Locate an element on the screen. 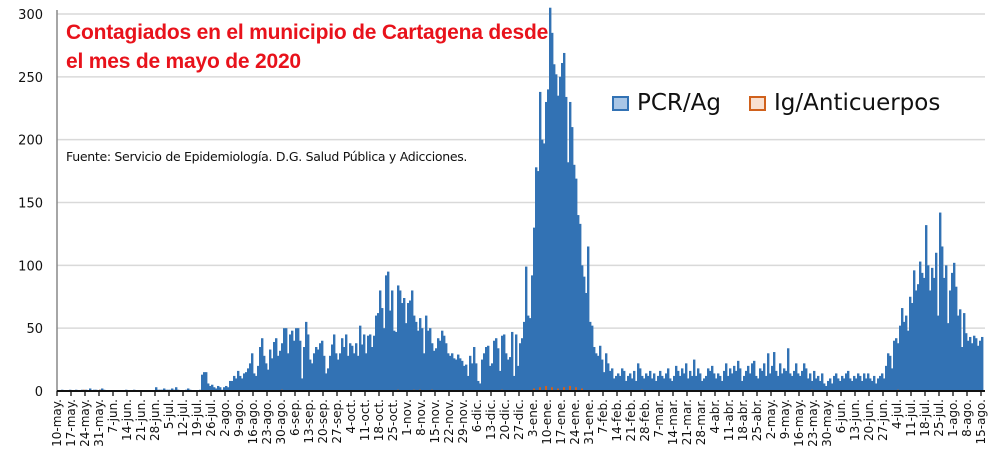 The height and width of the screenshot is (464, 1000). x-tick-label: 23-may. is located at coordinates (813, 423).